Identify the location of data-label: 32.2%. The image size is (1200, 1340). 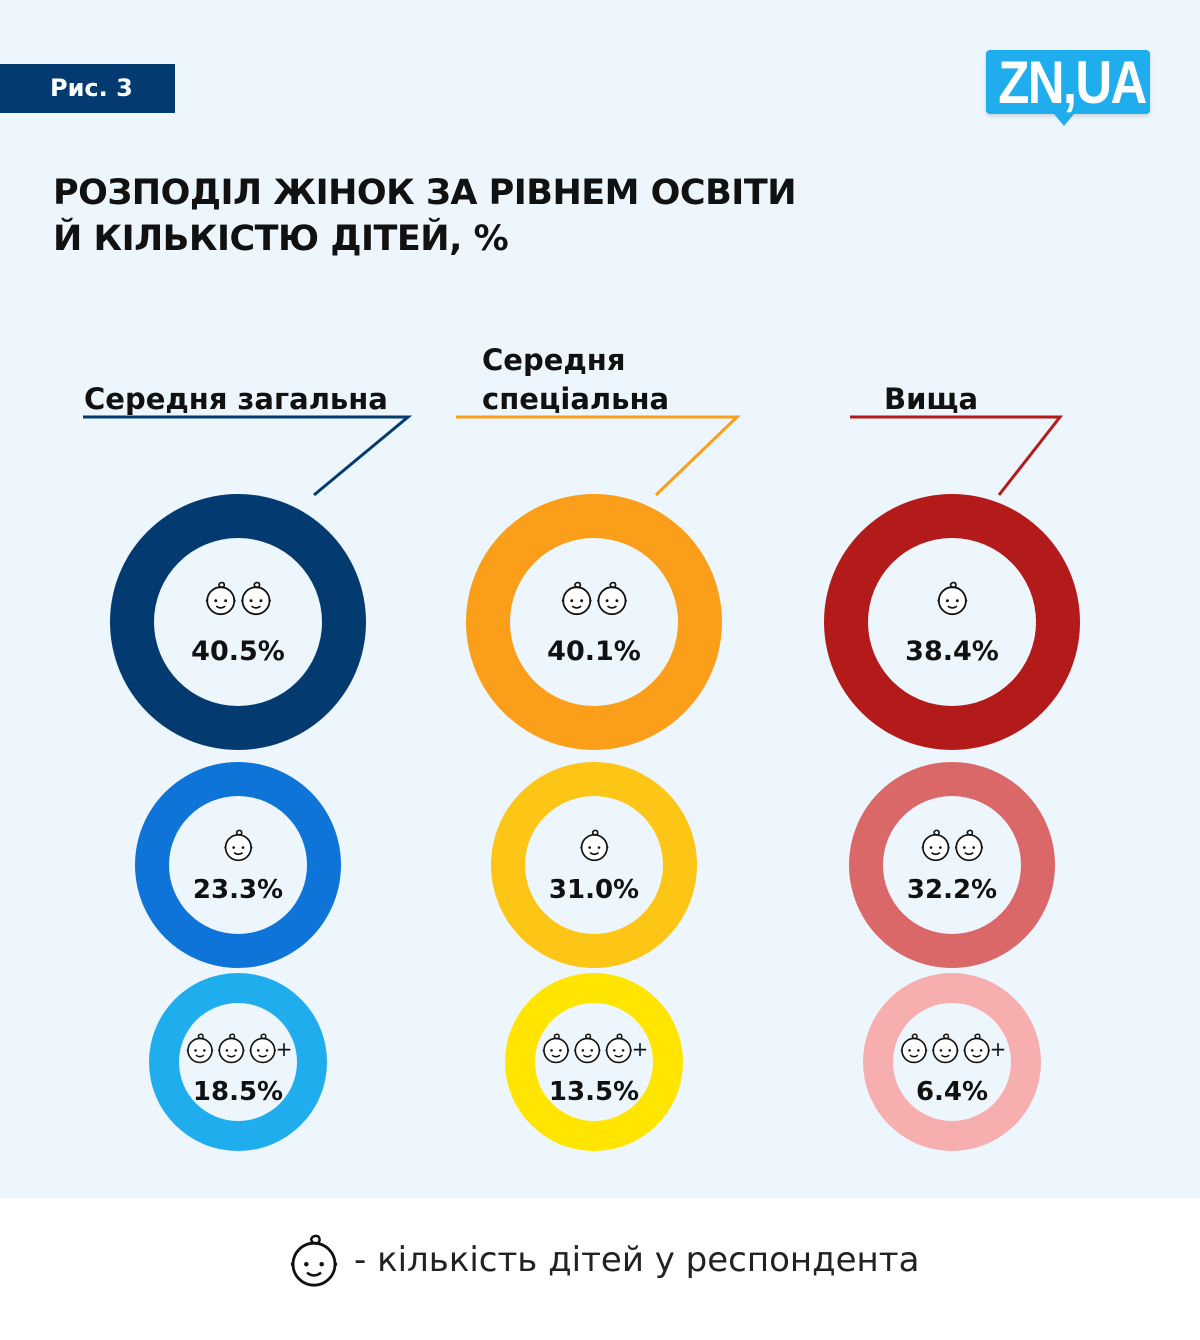
(952, 890).